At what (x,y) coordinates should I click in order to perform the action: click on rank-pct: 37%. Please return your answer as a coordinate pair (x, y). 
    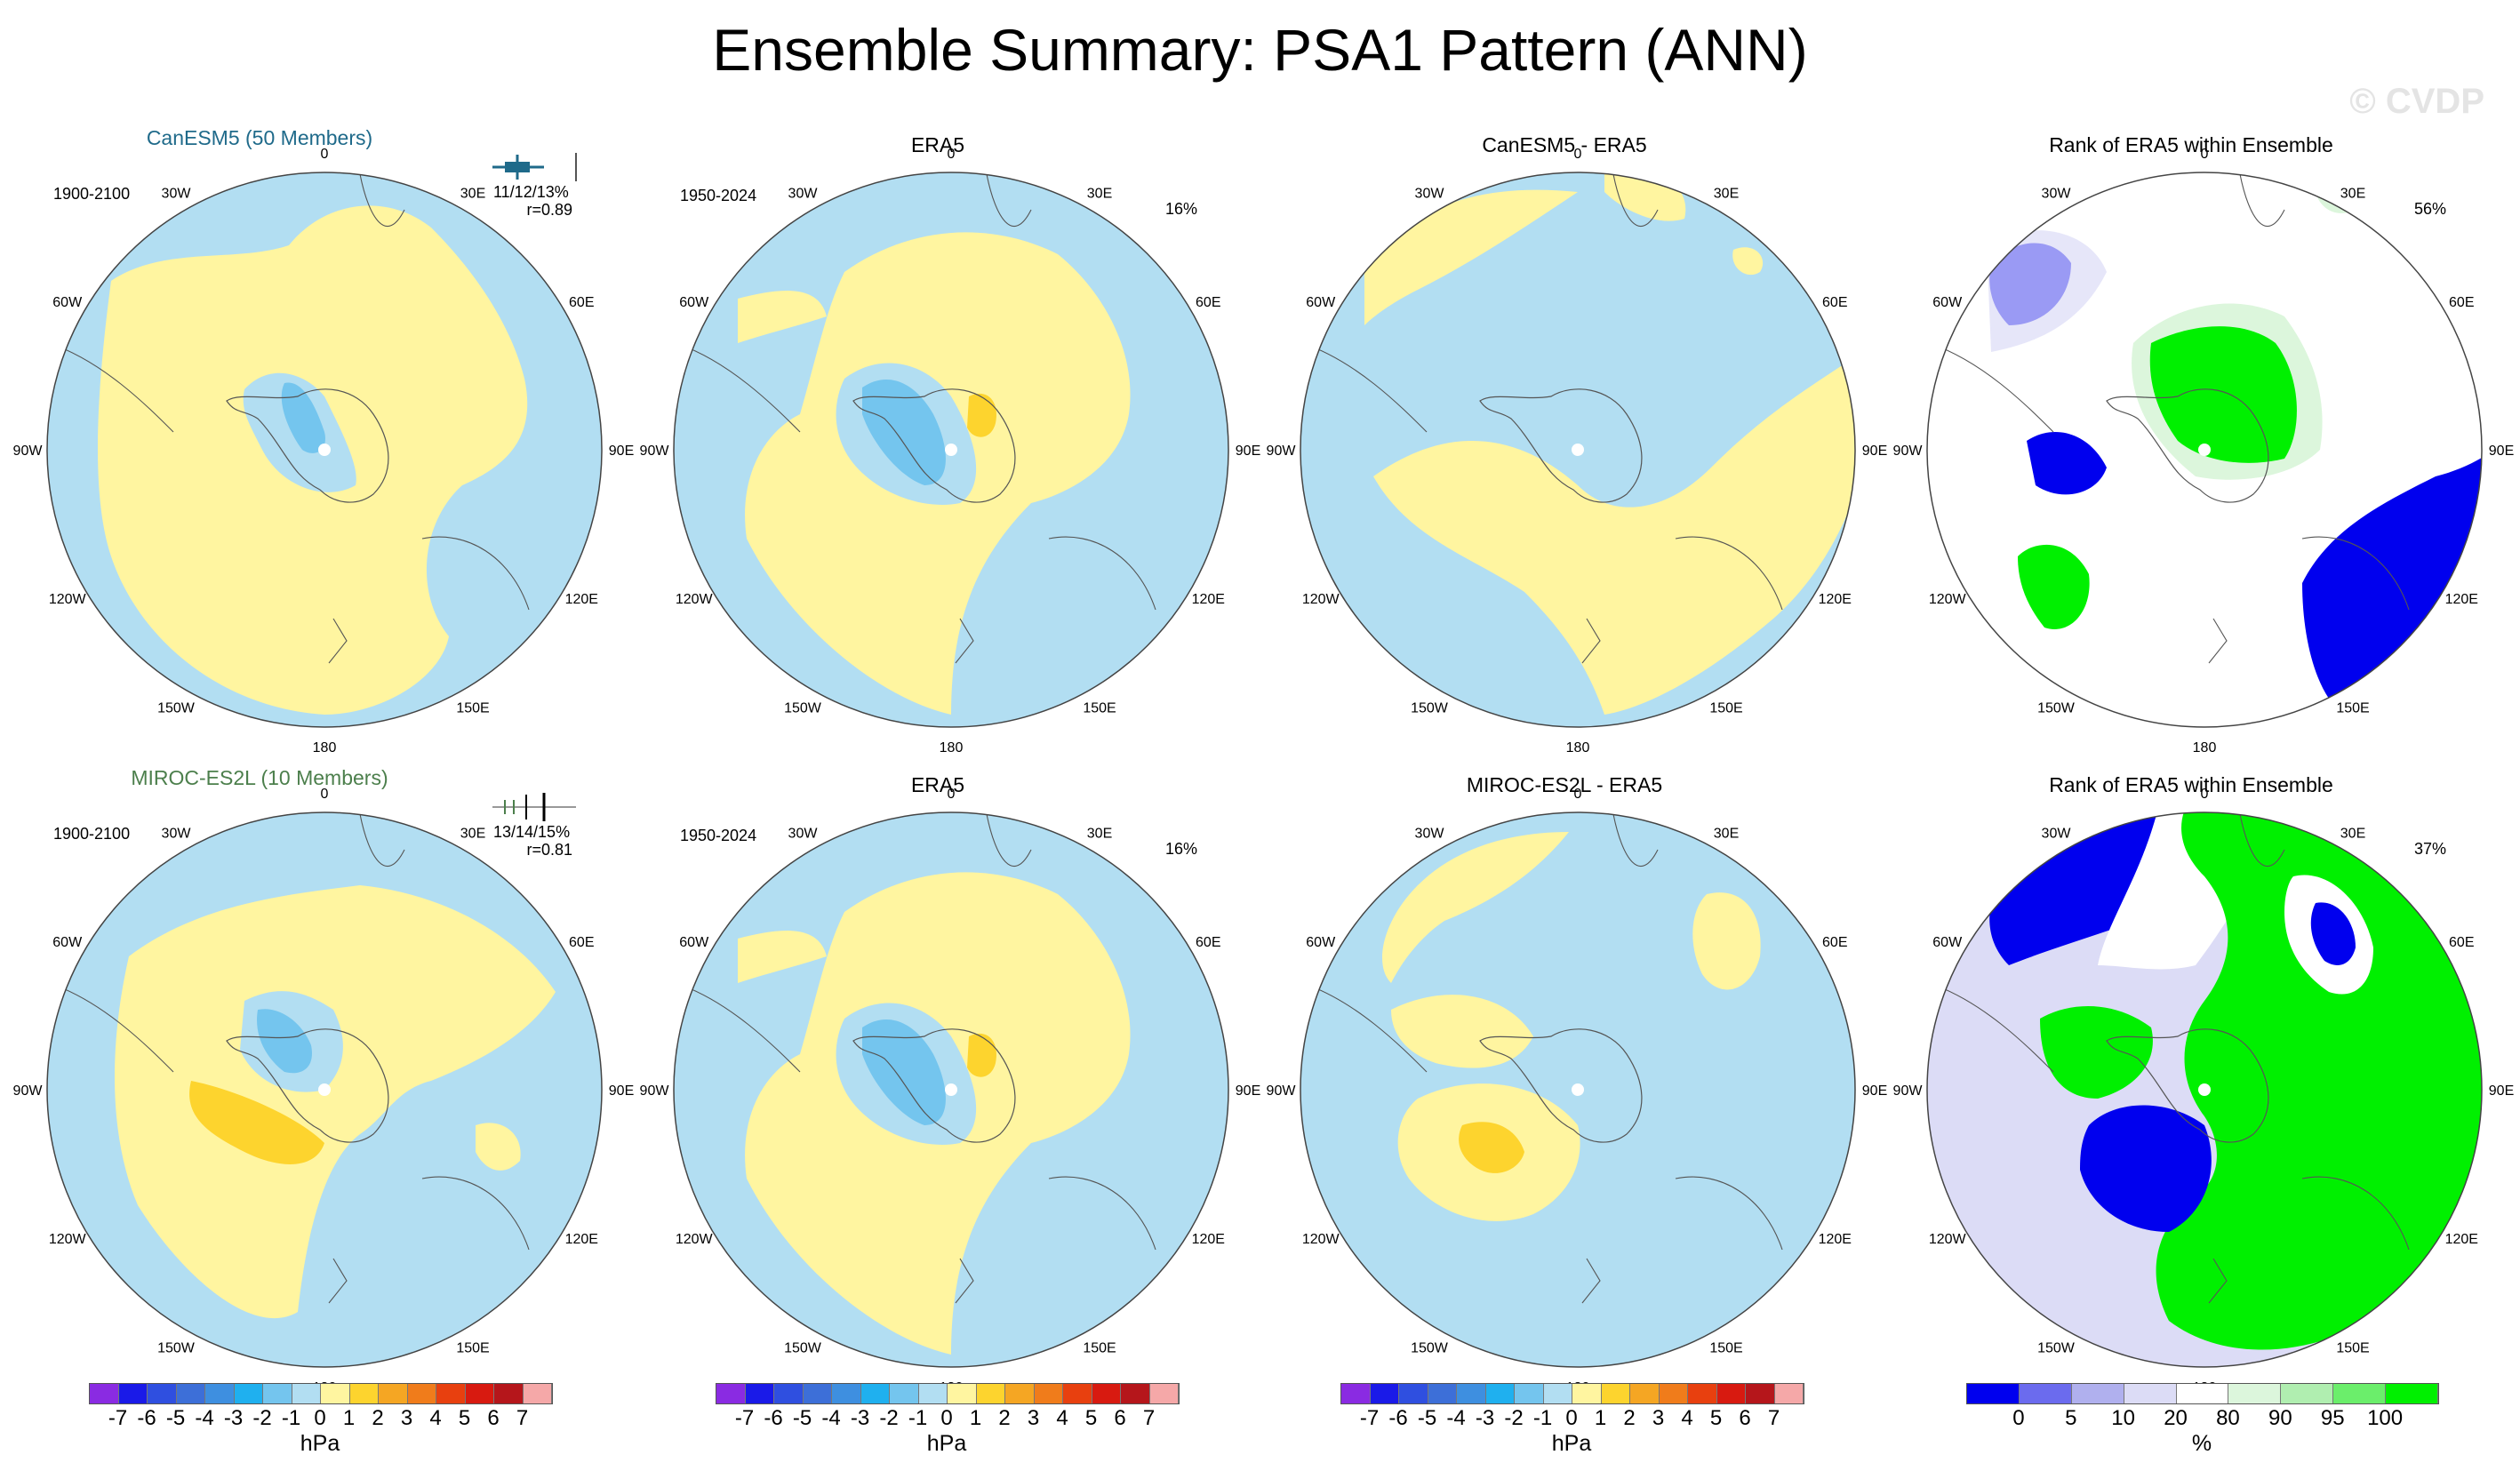
    Looking at the image, I should click on (2430, 849).